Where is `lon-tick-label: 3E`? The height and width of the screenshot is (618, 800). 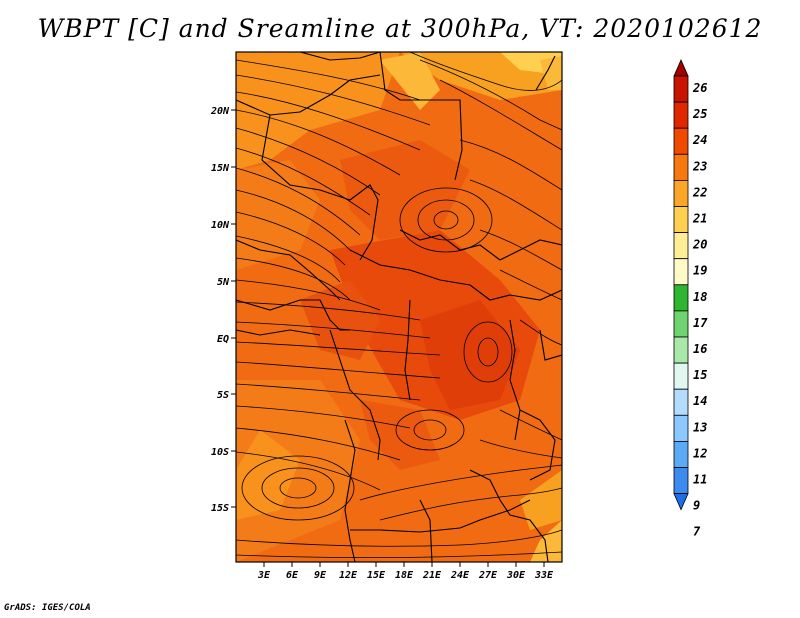
lon-tick-label: 3E is located at coordinates (264, 575).